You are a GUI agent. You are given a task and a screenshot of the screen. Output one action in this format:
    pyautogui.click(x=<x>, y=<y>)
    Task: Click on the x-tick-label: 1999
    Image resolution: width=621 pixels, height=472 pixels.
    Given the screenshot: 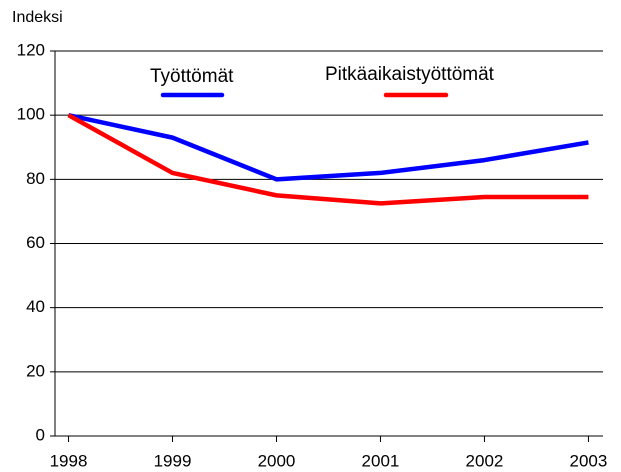 What is the action you would take?
    pyautogui.click(x=173, y=460)
    